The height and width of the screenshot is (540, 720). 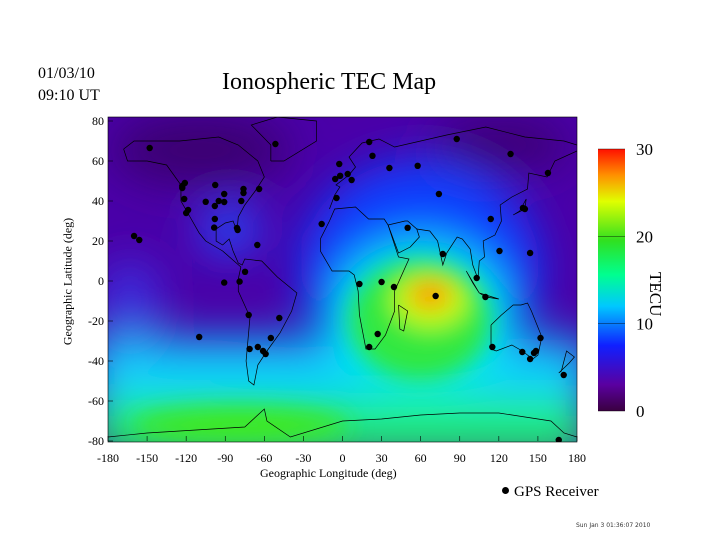 What do you see at coordinates (96, 441) in the screenshot?
I see `y-tick-label: -80` at bounding box center [96, 441].